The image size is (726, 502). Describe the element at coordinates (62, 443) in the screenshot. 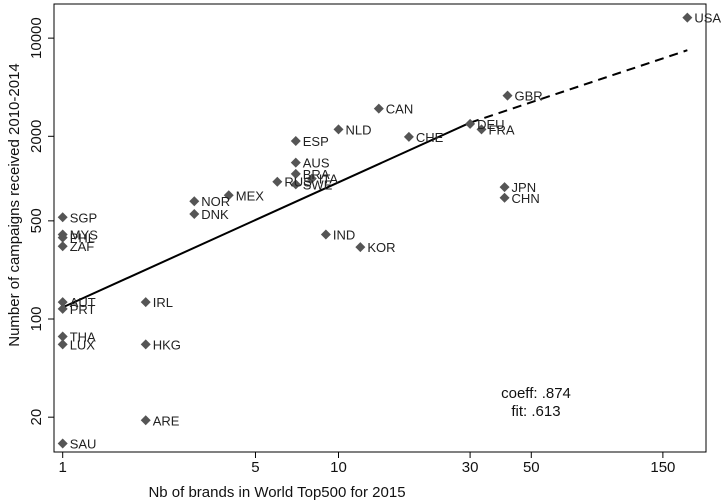

I see `data-point-sau` at that location.